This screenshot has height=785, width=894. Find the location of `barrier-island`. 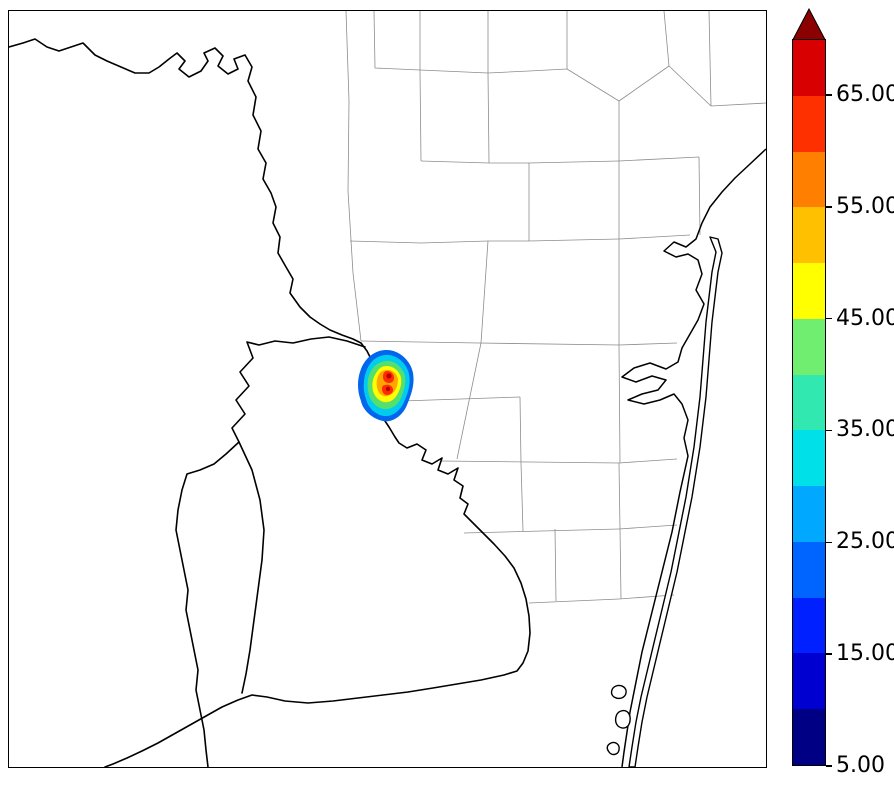

barrier-island is located at coordinates (675, 501).